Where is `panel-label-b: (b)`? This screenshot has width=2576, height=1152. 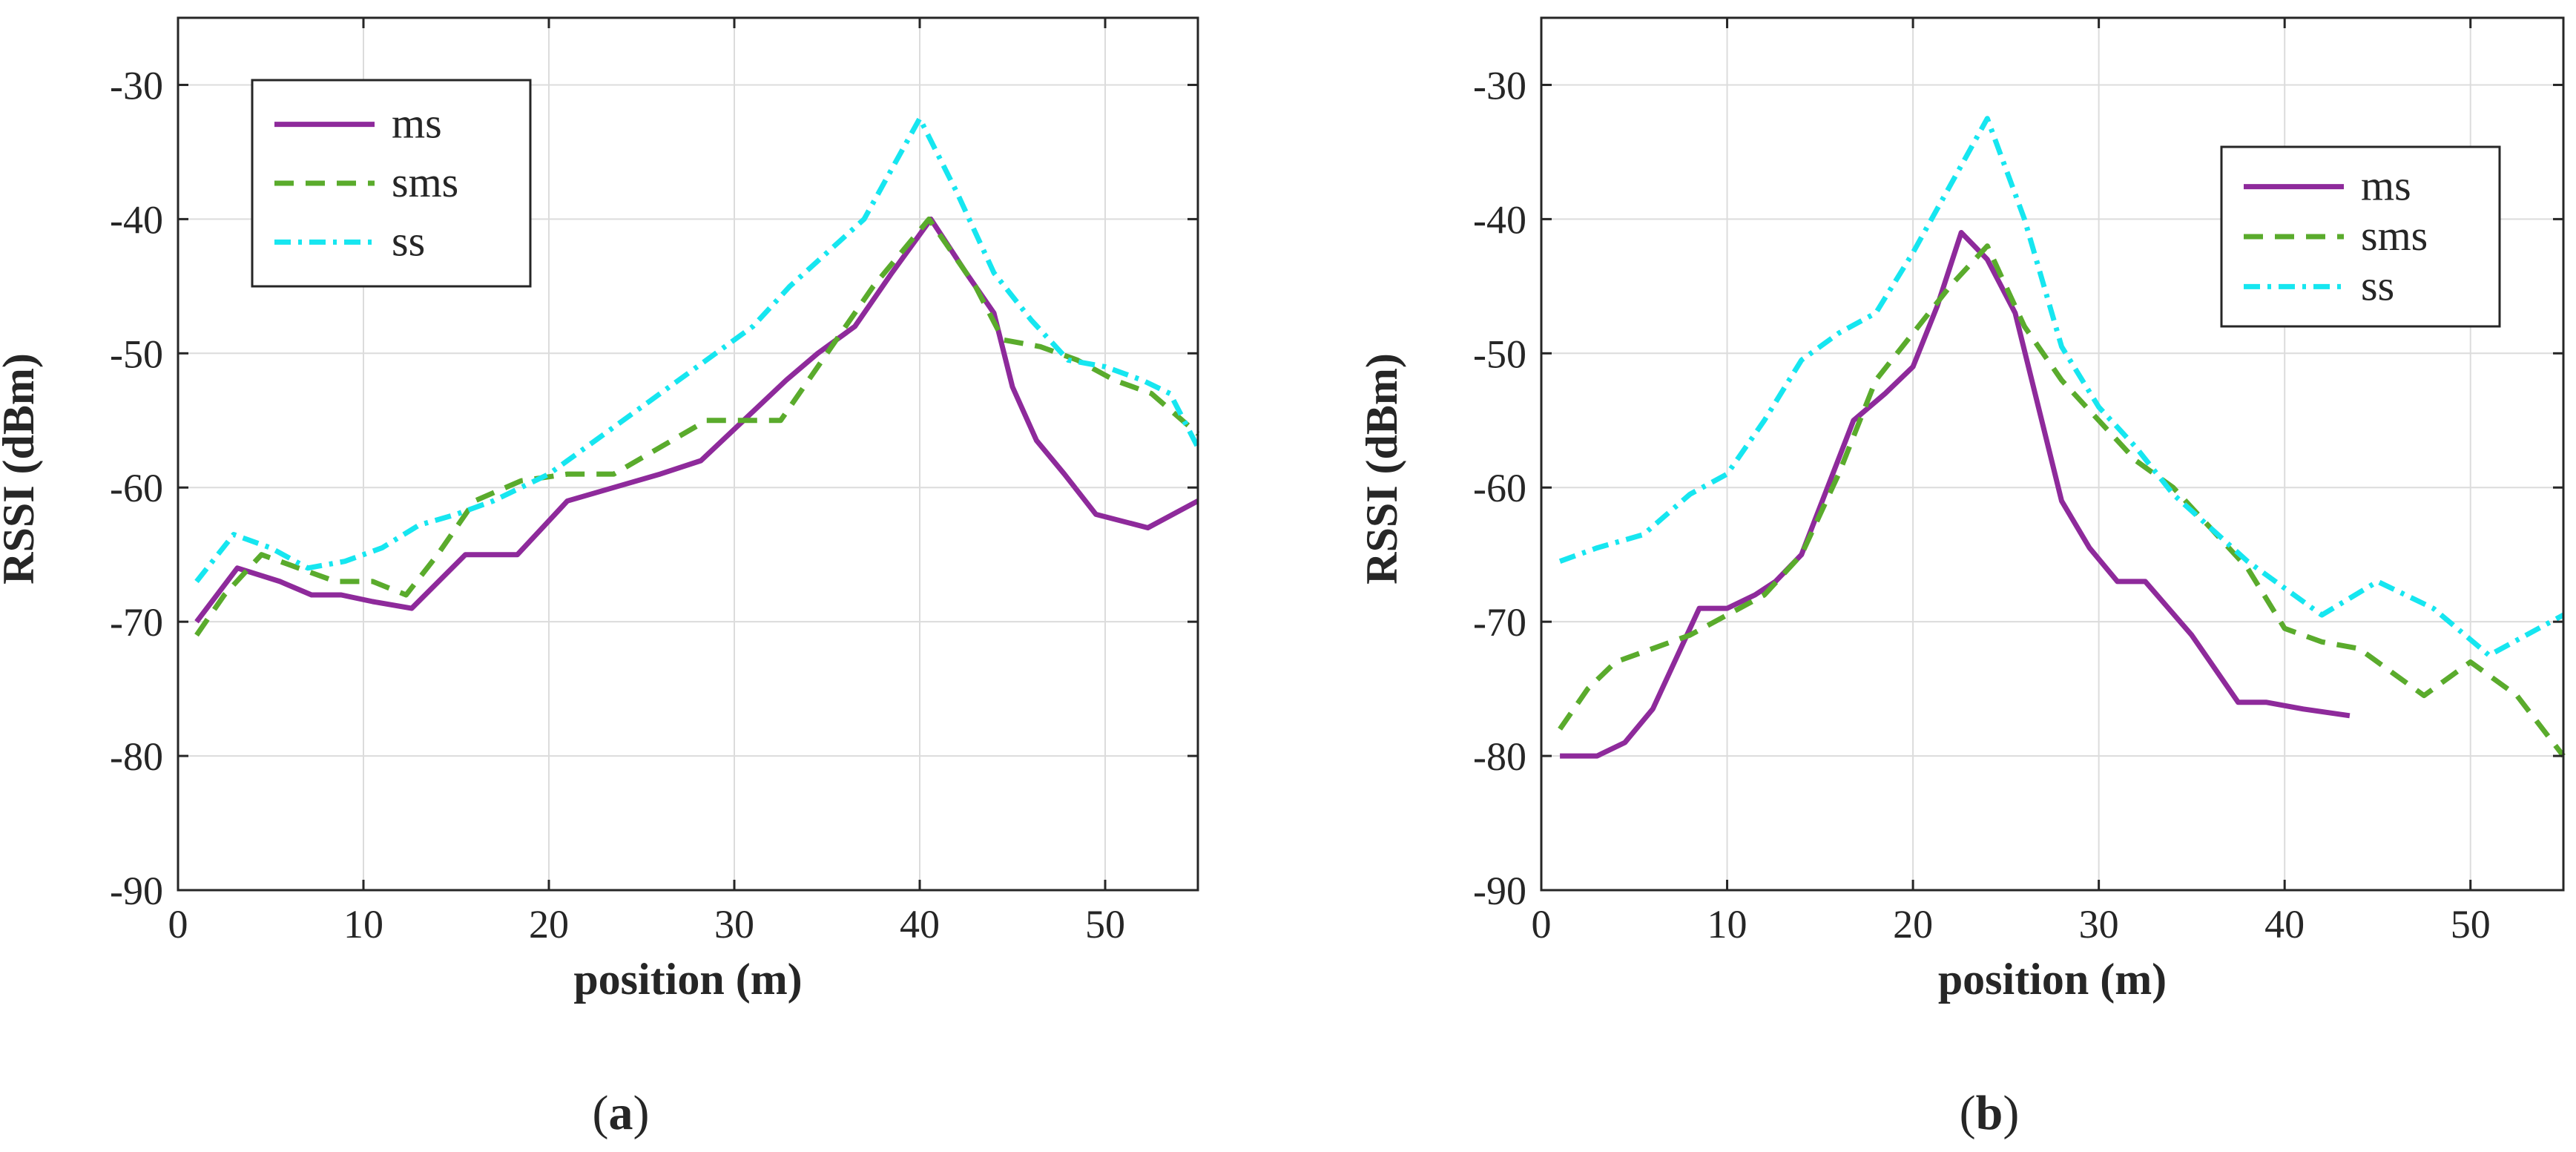
panel-label-b: (b) is located at coordinates (1990, 1113).